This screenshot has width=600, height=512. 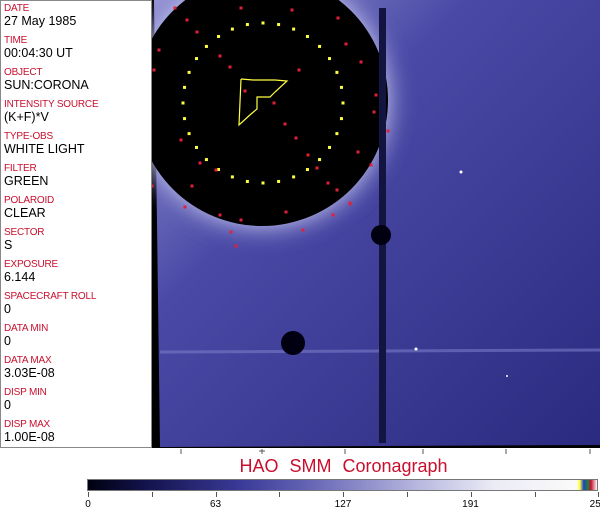 I want to click on pylon-blob, so click(x=381, y=235).